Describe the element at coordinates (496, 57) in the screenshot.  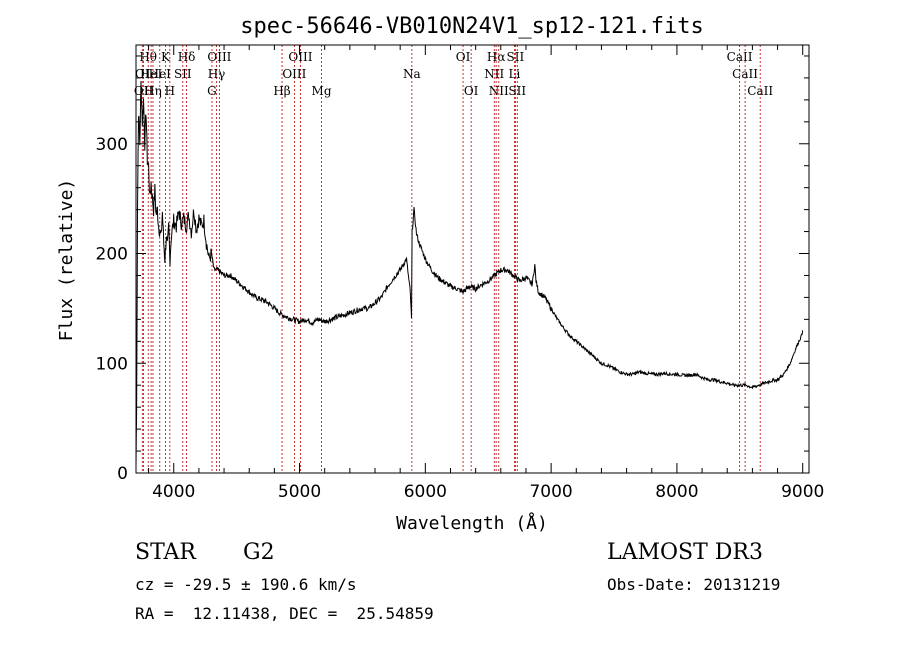
I see `line-marker-label-21: Hα` at that location.